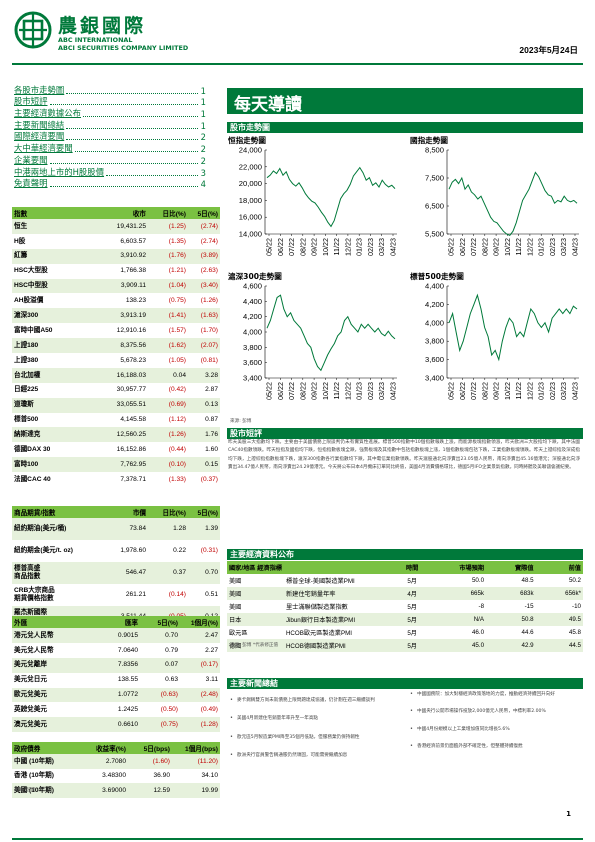  I want to click on x-tick-label: 12/22, so click(529, 247).